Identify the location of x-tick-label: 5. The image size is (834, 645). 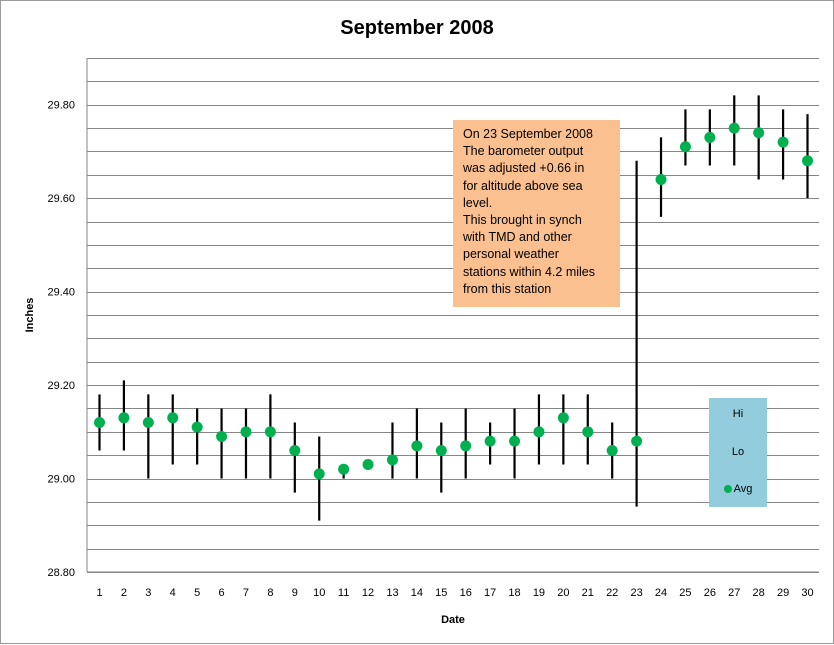
(197, 593).